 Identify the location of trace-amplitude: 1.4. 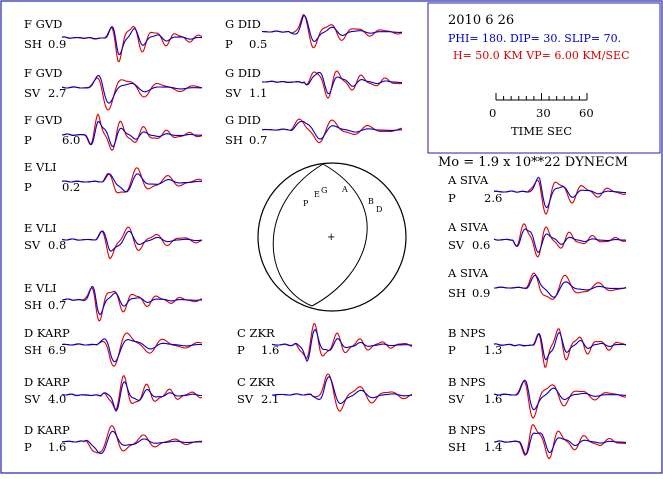
(493, 447).